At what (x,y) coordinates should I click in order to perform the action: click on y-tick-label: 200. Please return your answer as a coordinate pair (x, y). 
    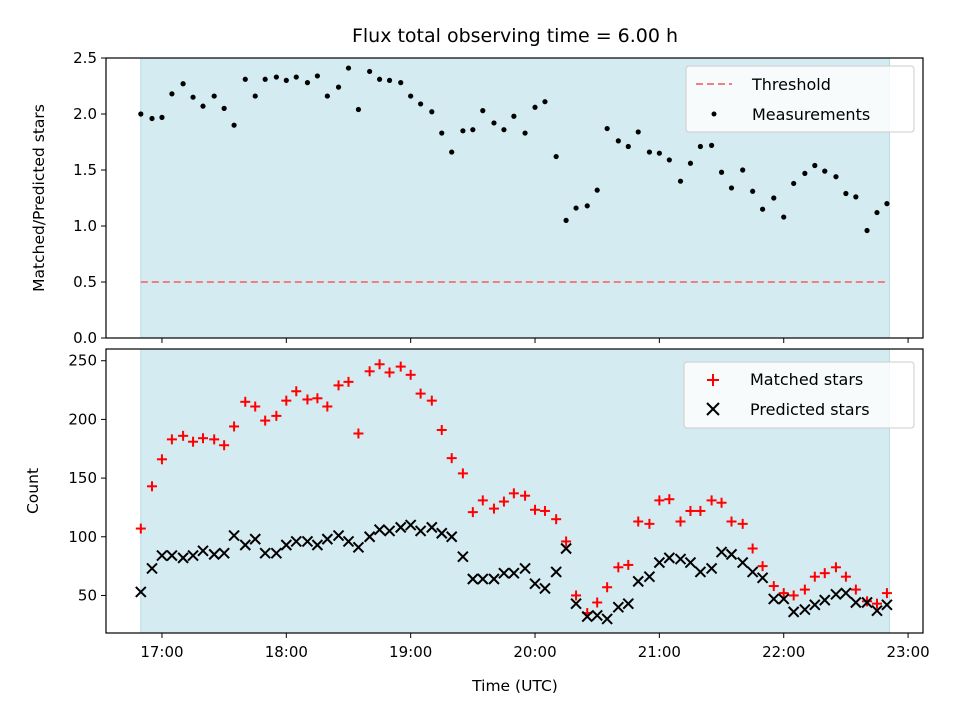
    Looking at the image, I should click on (82, 419).